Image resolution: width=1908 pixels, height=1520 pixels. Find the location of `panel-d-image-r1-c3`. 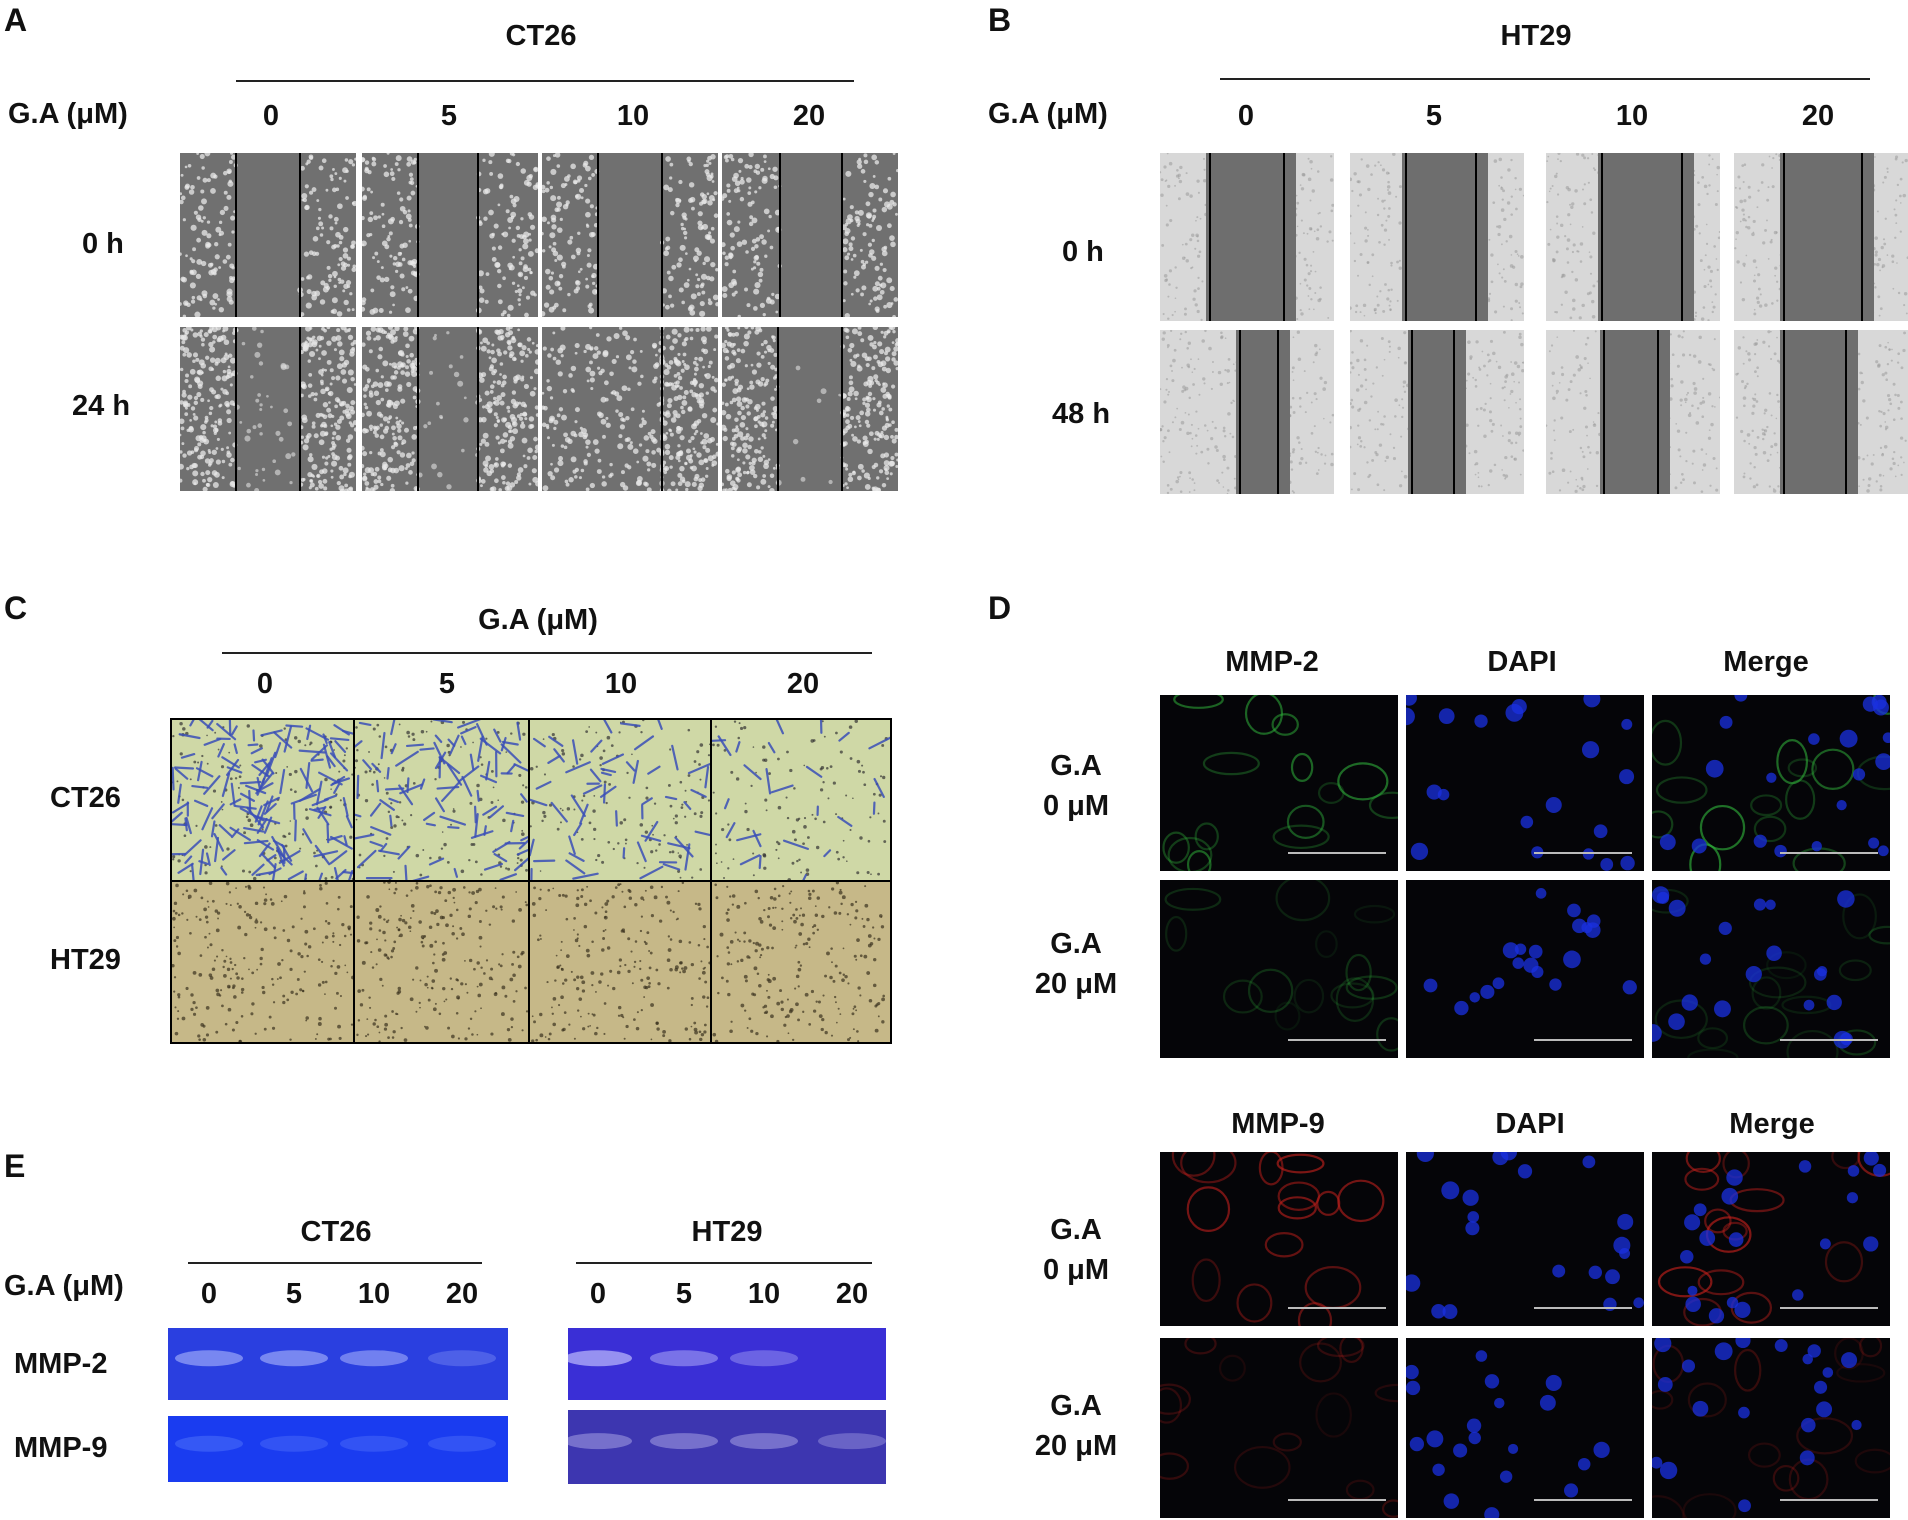

panel-d-image-r1-c3 is located at coordinates (1771, 783).